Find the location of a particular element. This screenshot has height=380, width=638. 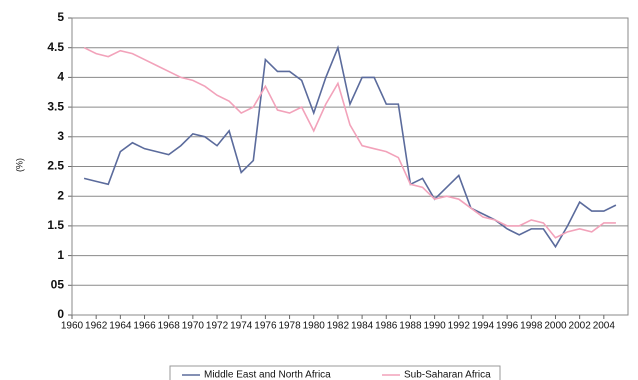

x-tick-label: 2000 is located at coordinates (555, 326).